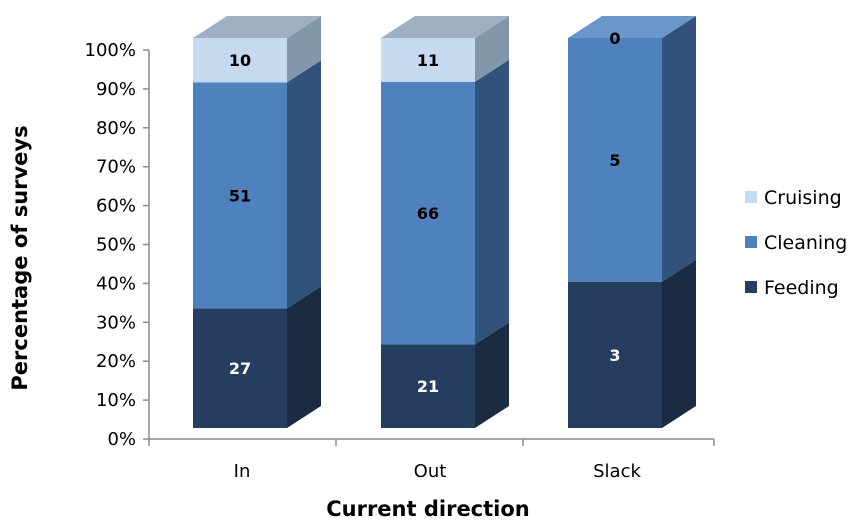  What do you see at coordinates (116, 89) in the screenshot?
I see `y-tick-label: 90%` at bounding box center [116, 89].